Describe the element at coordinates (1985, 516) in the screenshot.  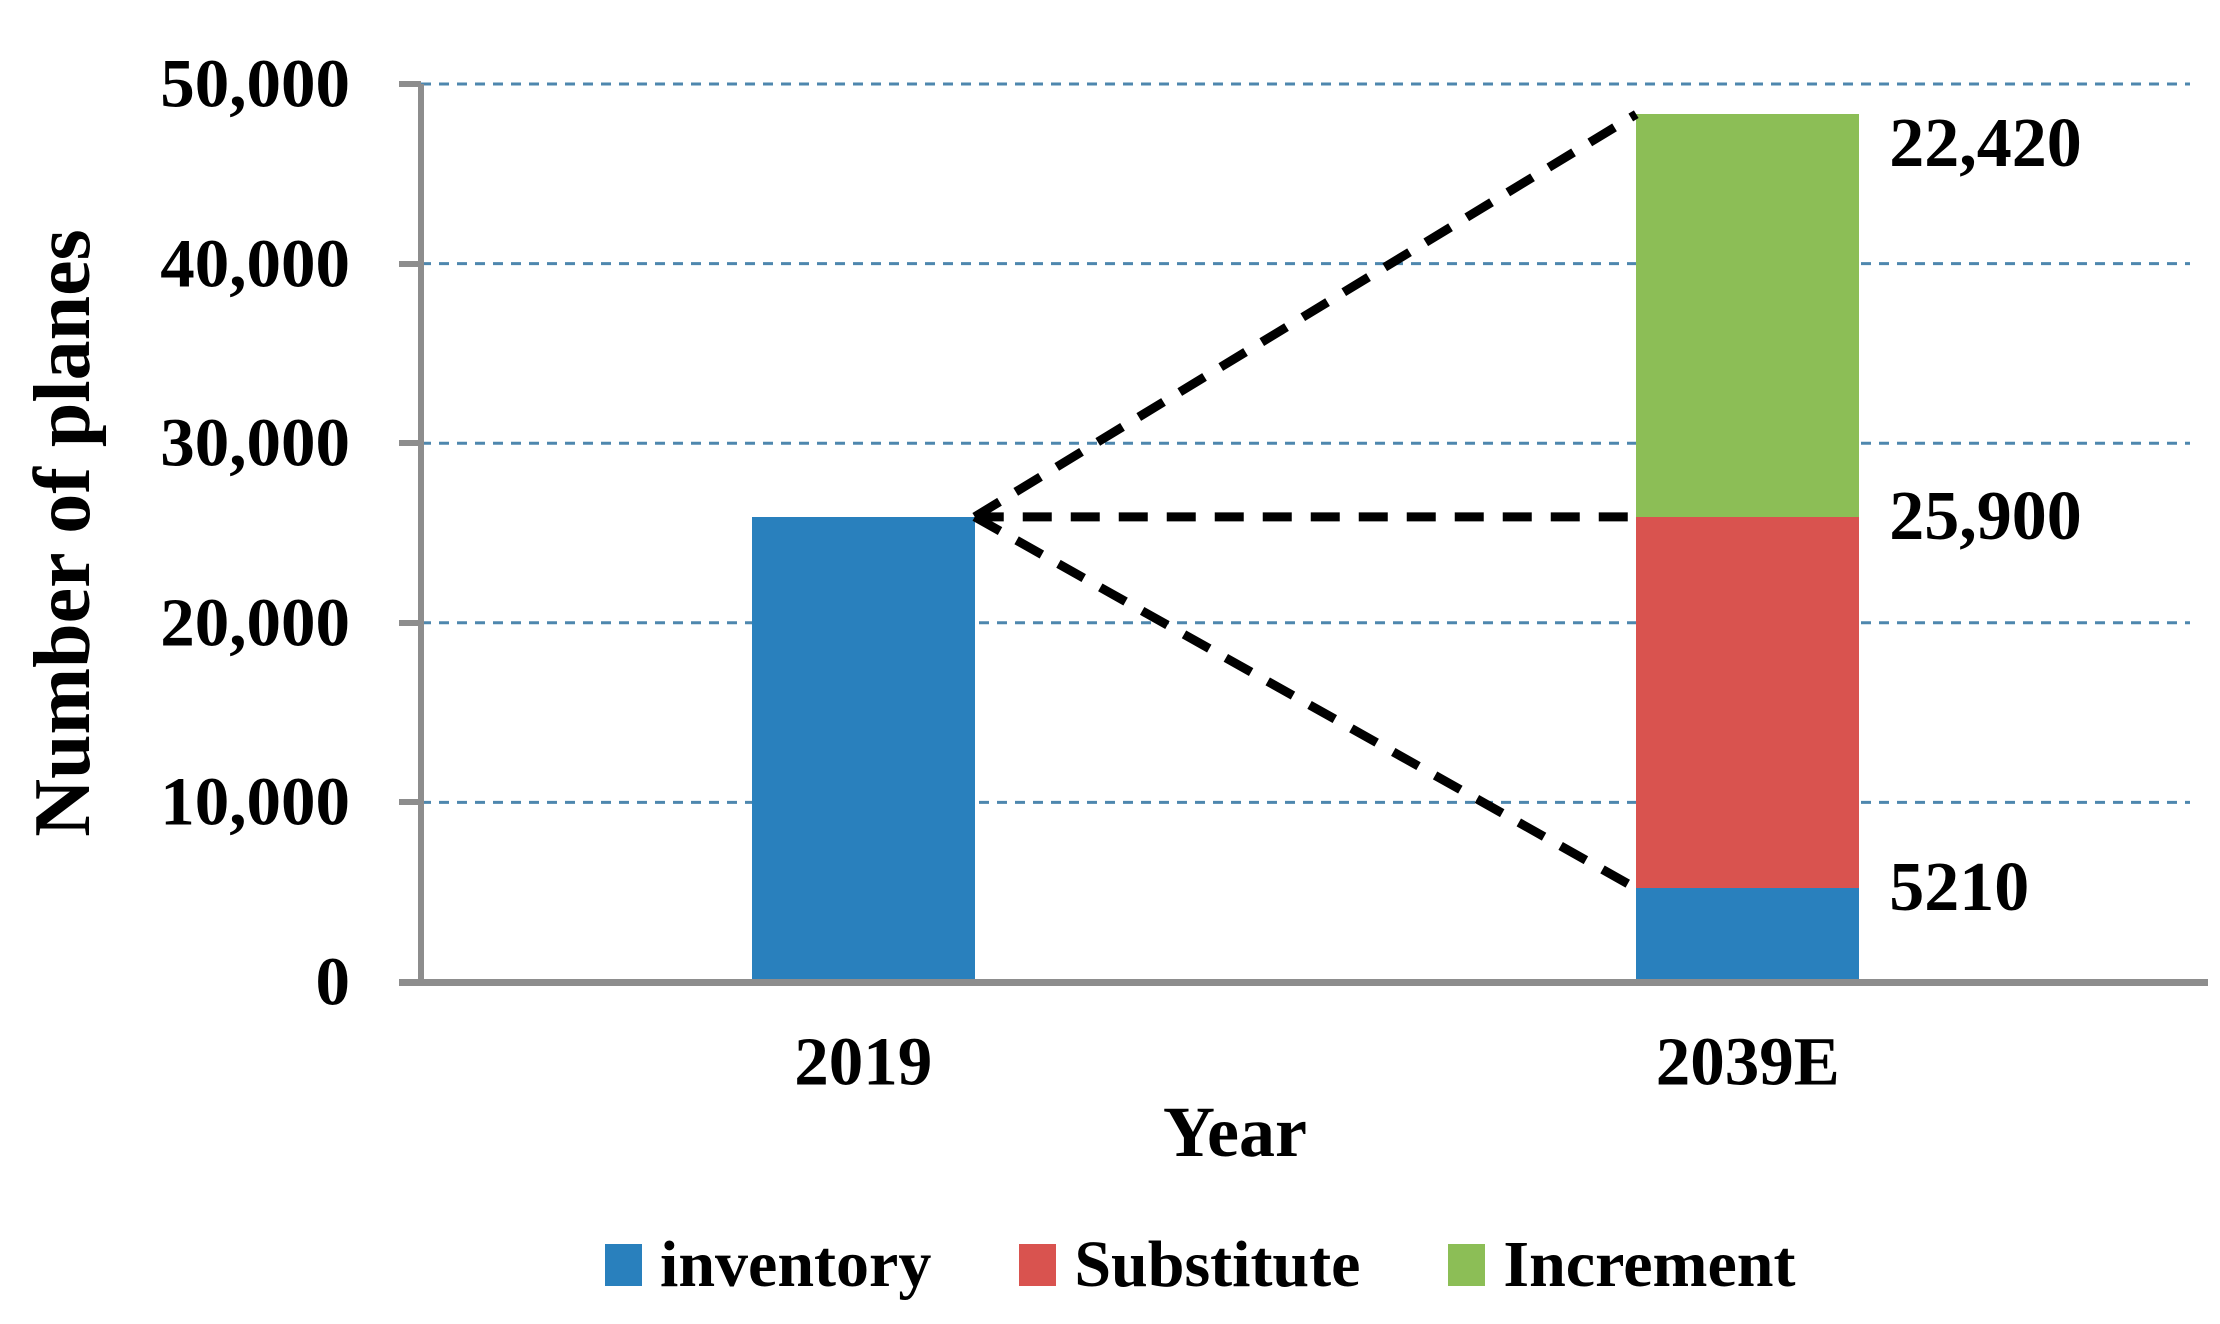
I see `data-label-25900: 25,900` at that location.